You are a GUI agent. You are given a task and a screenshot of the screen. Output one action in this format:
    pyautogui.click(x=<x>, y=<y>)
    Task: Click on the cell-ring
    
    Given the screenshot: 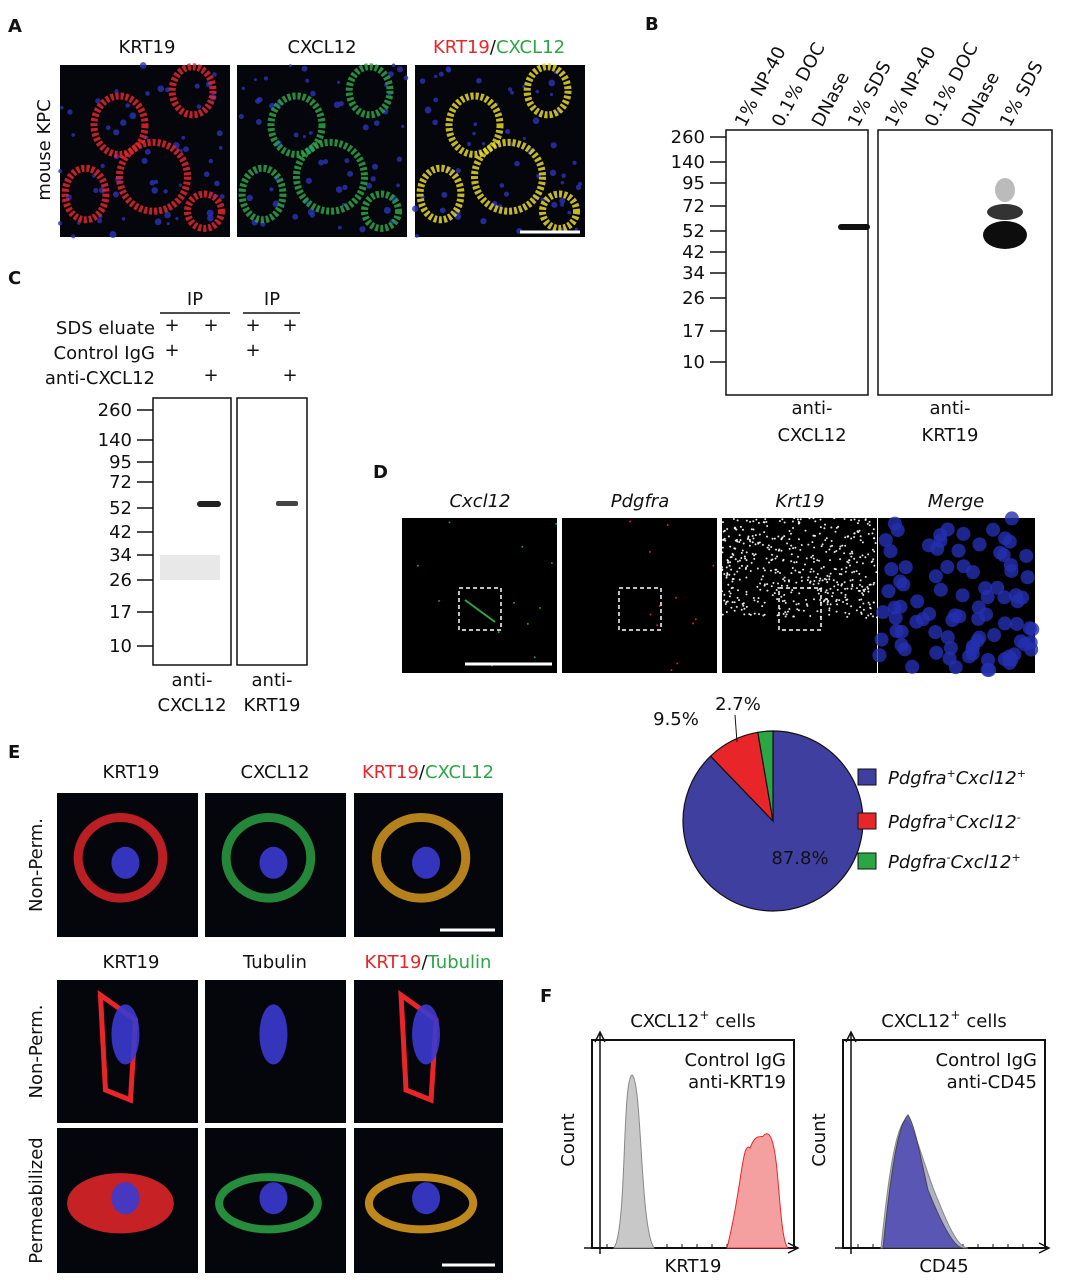 What is the action you would take?
    pyautogui.click(x=508, y=176)
    